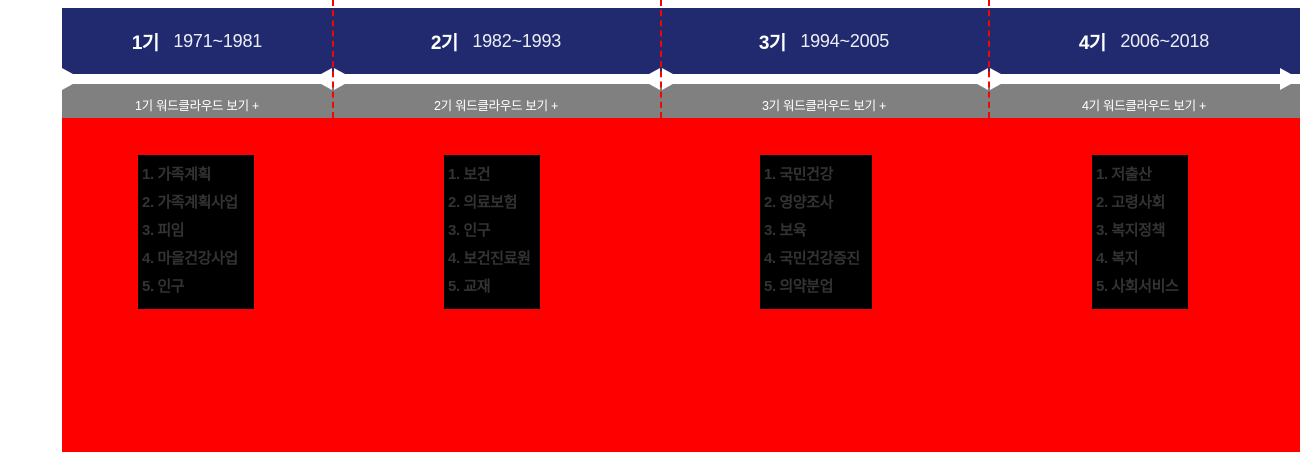  I want to click on period-header-1: 1기 1971~1981, so click(197, 41).